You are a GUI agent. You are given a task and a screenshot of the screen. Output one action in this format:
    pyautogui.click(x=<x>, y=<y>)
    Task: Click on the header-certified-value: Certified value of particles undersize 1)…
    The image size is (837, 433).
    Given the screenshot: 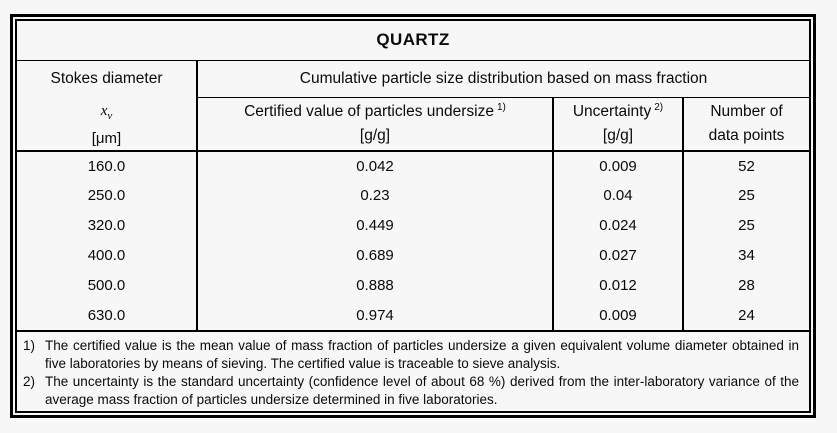 What is the action you would take?
    pyautogui.click(x=375, y=124)
    